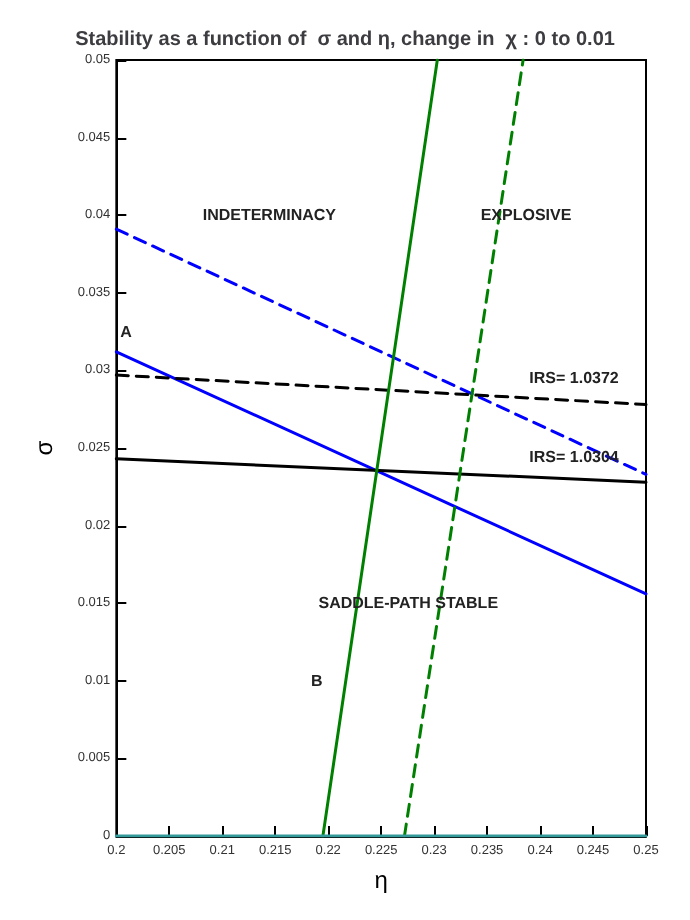  What do you see at coordinates (44, 447) in the screenshot?
I see `y-axis-title: σ` at bounding box center [44, 447].